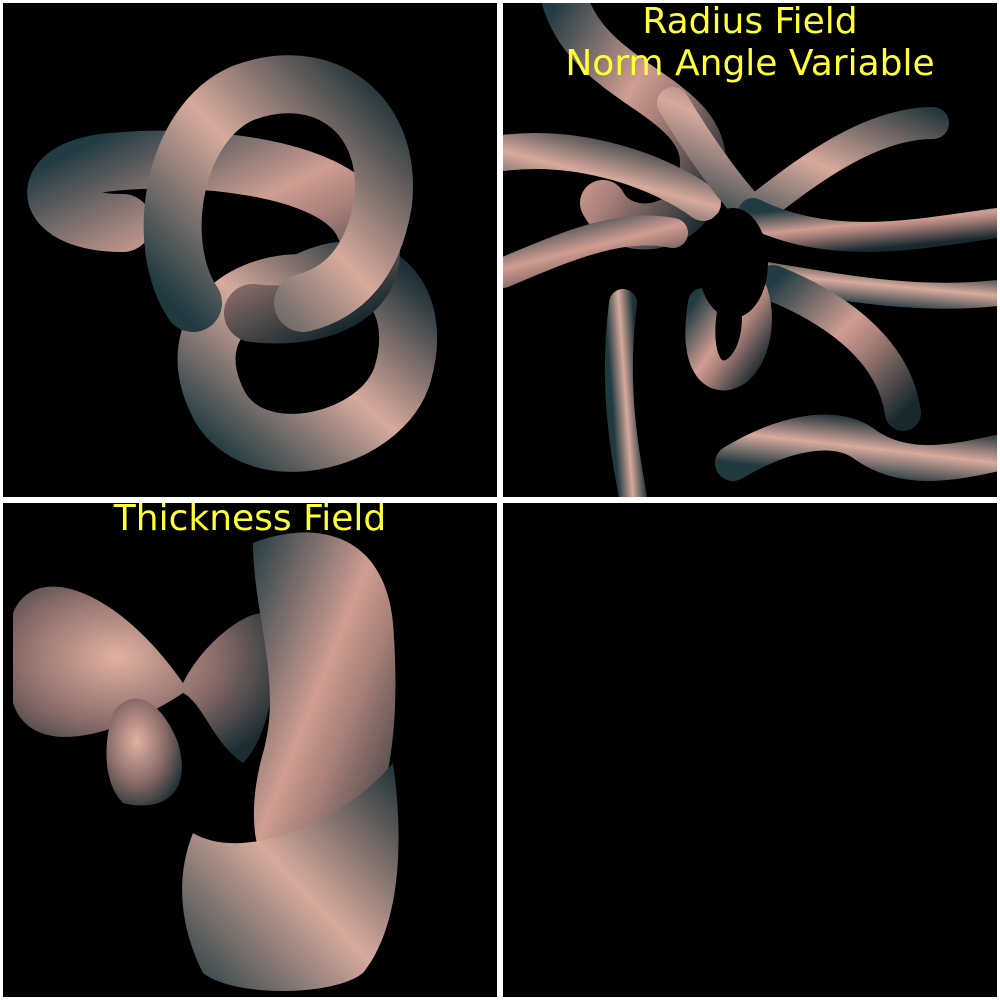 This screenshot has width=1000, height=1000. What do you see at coordinates (750, 63) in the screenshot?
I see `panel-top-right-title-line2: Norm Angle Variable` at bounding box center [750, 63].